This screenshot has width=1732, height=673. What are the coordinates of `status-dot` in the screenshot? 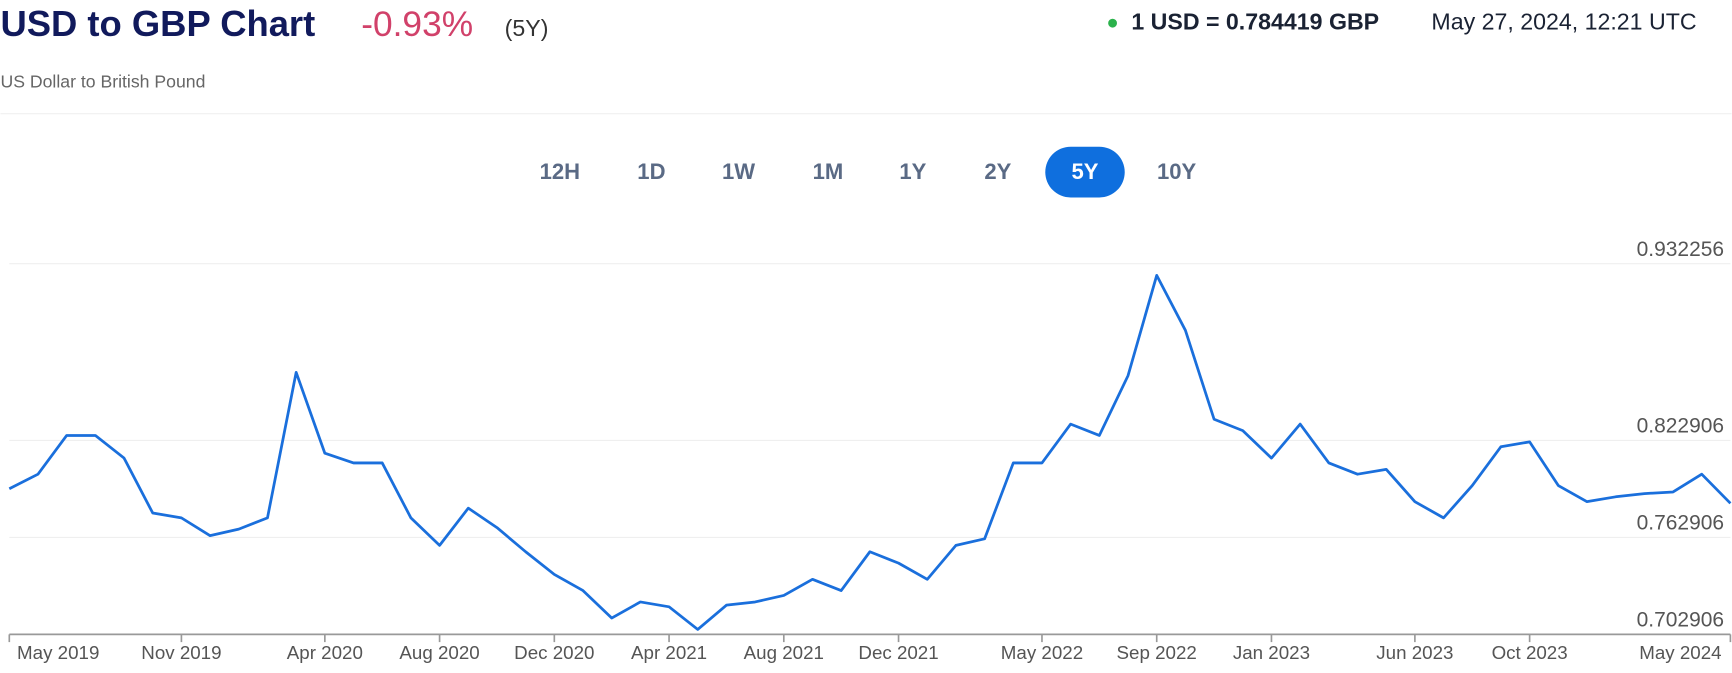 It's located at (1112, 23).